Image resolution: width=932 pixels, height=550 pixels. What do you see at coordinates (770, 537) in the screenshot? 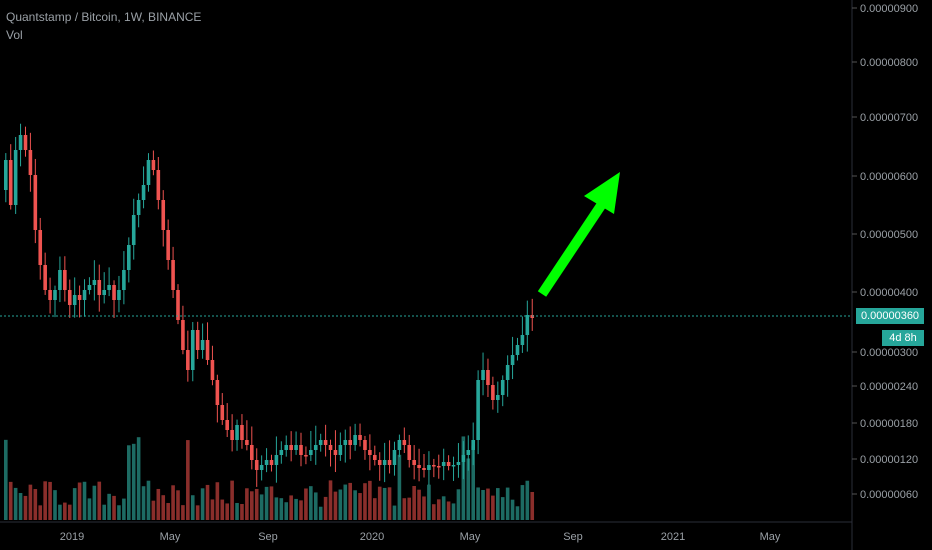
I see `x-tick-label: May` at bounding box center [770, 537].